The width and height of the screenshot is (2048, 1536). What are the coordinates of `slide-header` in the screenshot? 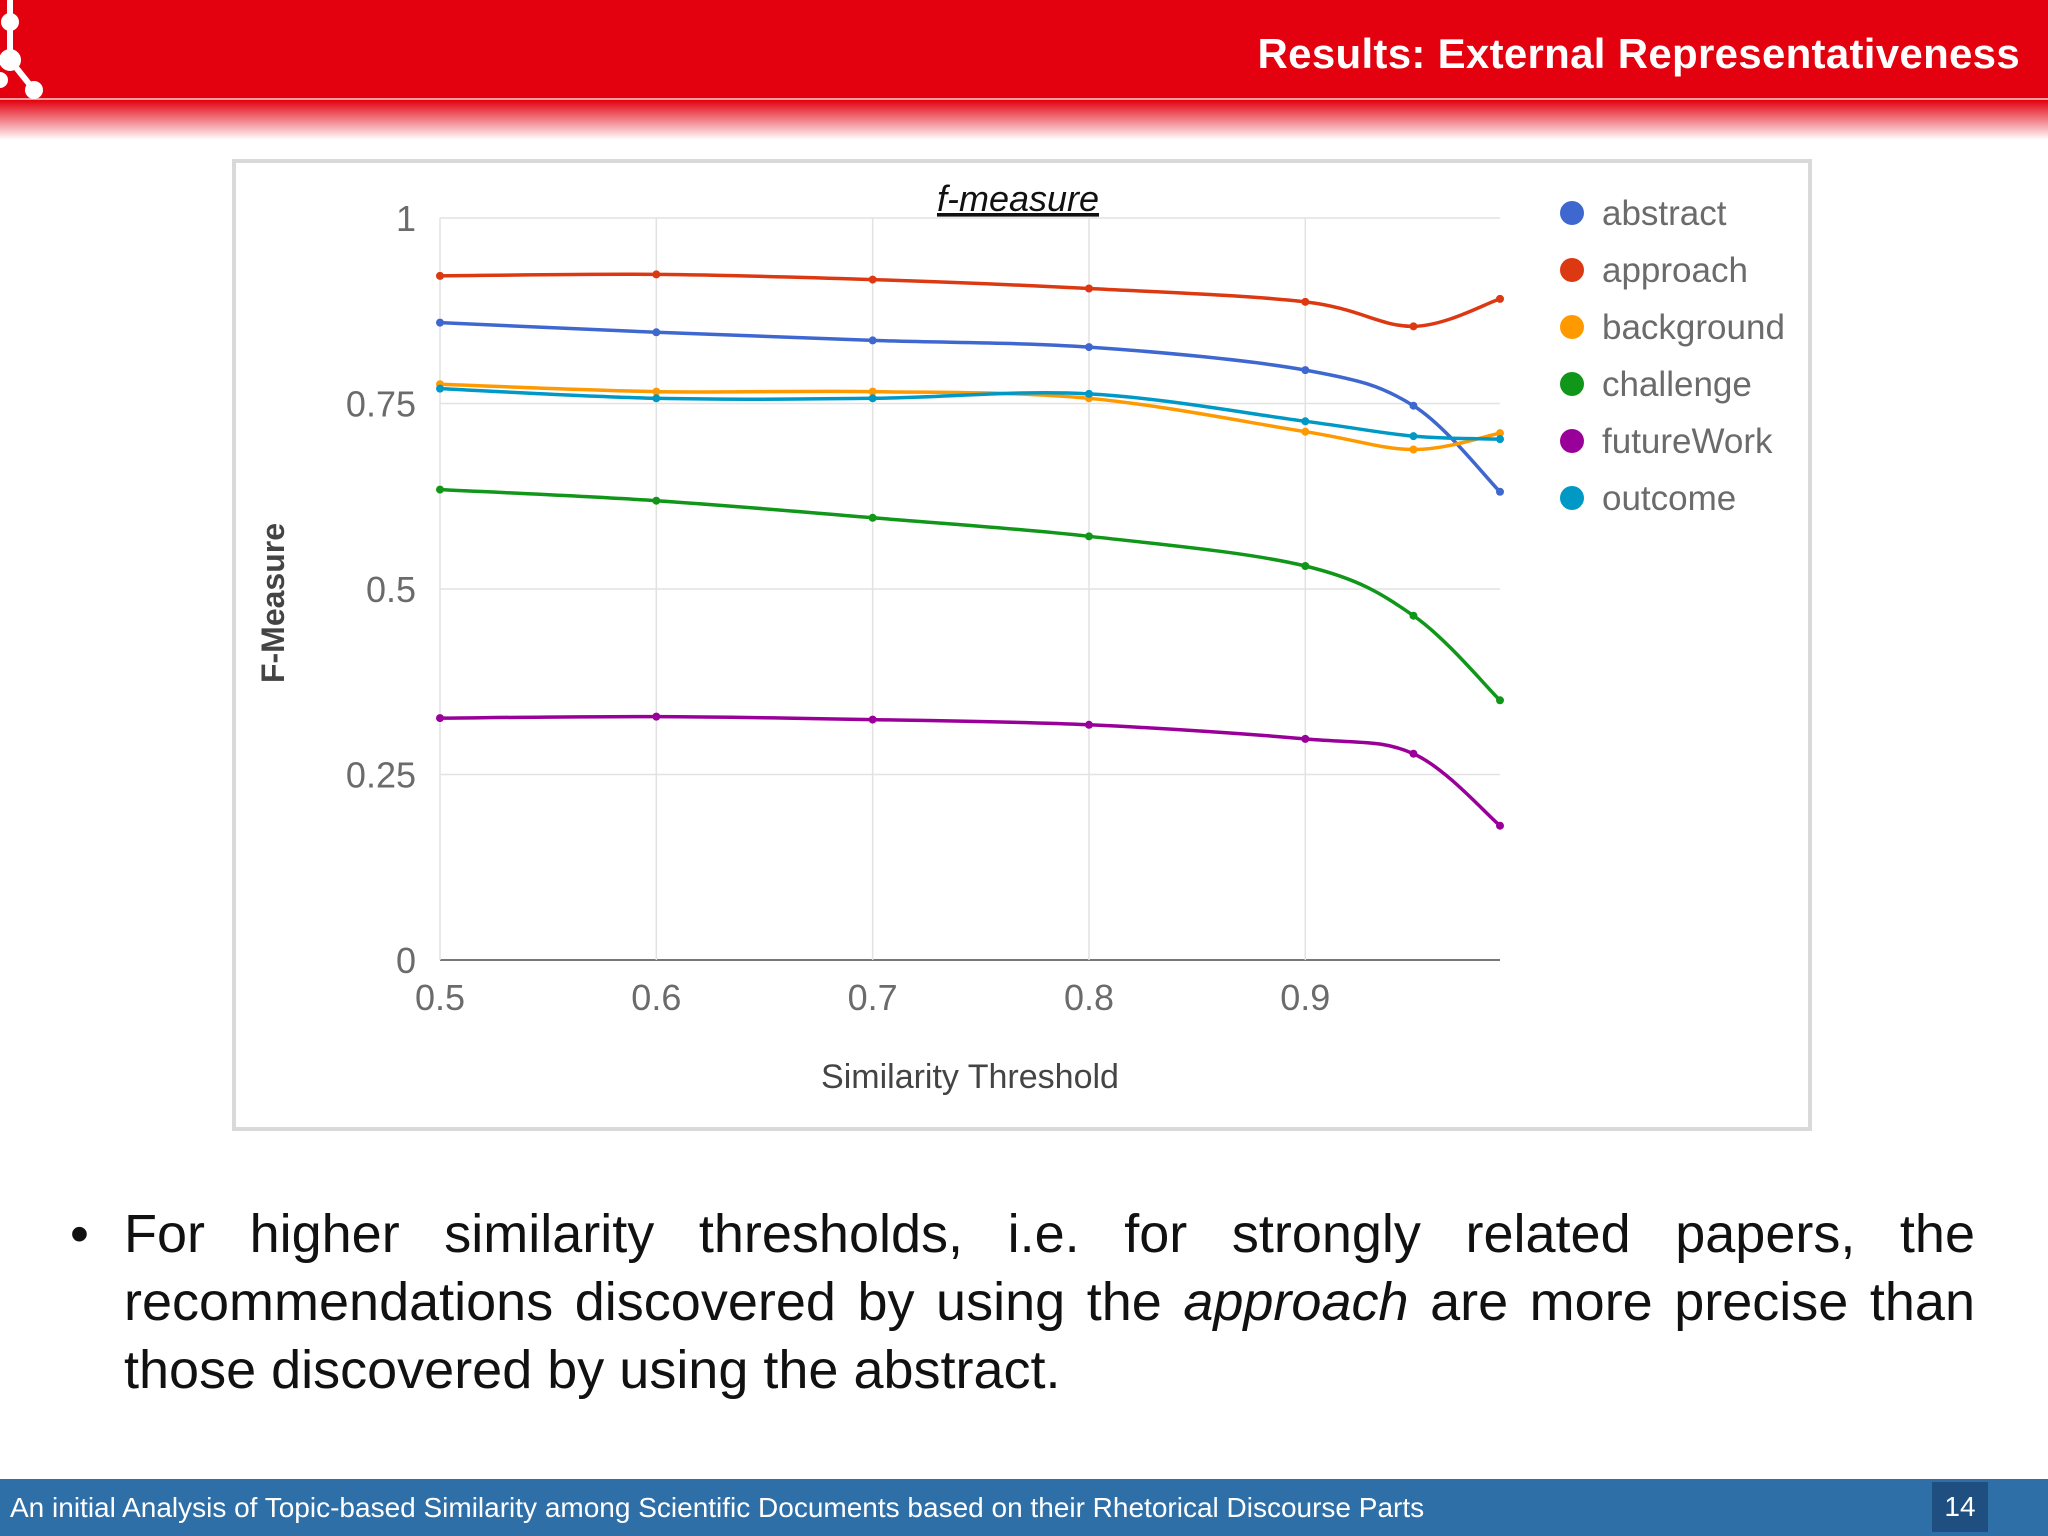 It's located at (1024, 50).